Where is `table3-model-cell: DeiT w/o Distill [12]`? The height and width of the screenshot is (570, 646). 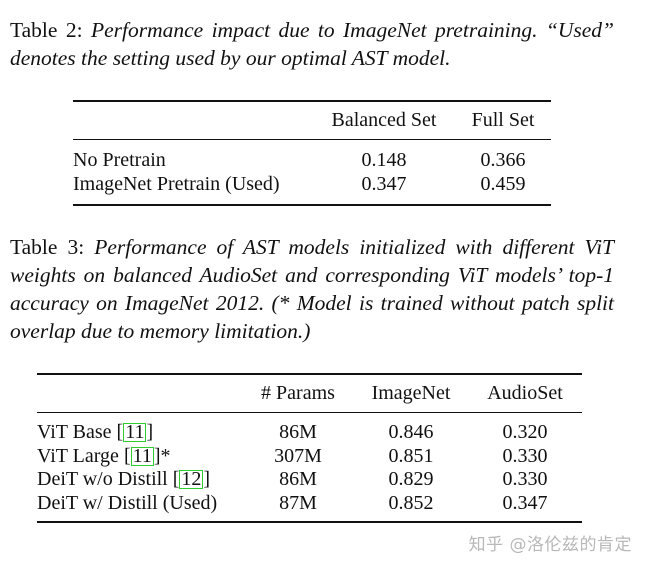 table3-model-cell: DeiT w/o Distill [12] is located at coordinates (124, 479).